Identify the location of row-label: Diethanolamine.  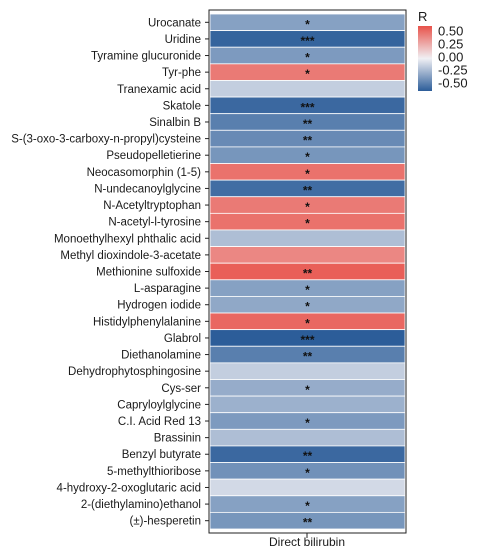
(161, 356).